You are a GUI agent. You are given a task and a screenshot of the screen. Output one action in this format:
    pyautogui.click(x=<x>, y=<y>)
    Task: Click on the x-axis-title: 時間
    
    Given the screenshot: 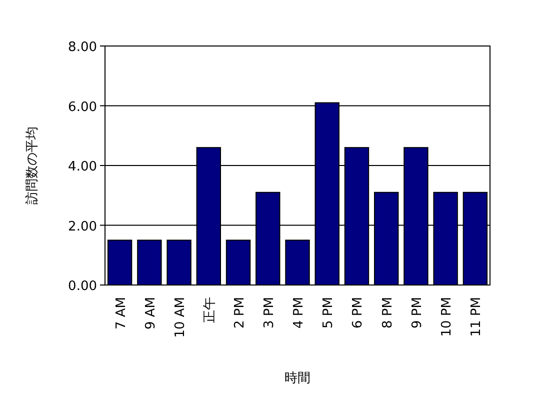 What is the action you would take?
    pyautogui.click(x=297, y=378)
    